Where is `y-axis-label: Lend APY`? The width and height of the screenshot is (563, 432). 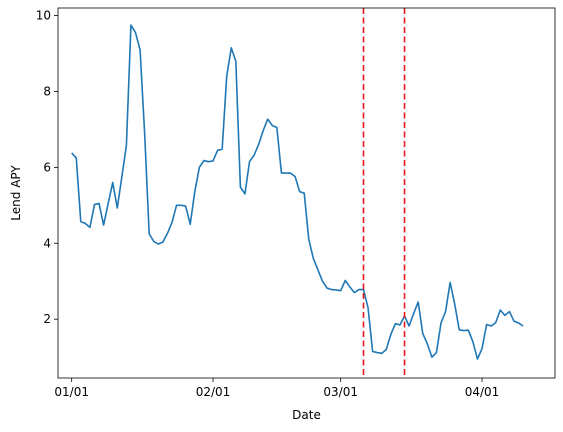
y-axis-label: Lend APY is located at coordinates (16, 193).